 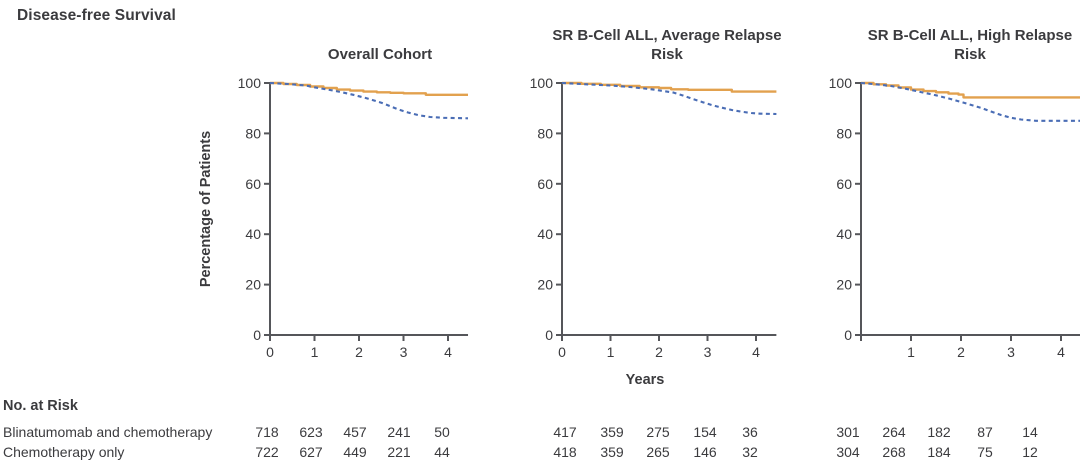 What do you see at coordinates (64, 452) in the screenshot?
I see `risk-row-label-chemotherapy: Chemotherapy only` at bounding box center [64, 452].